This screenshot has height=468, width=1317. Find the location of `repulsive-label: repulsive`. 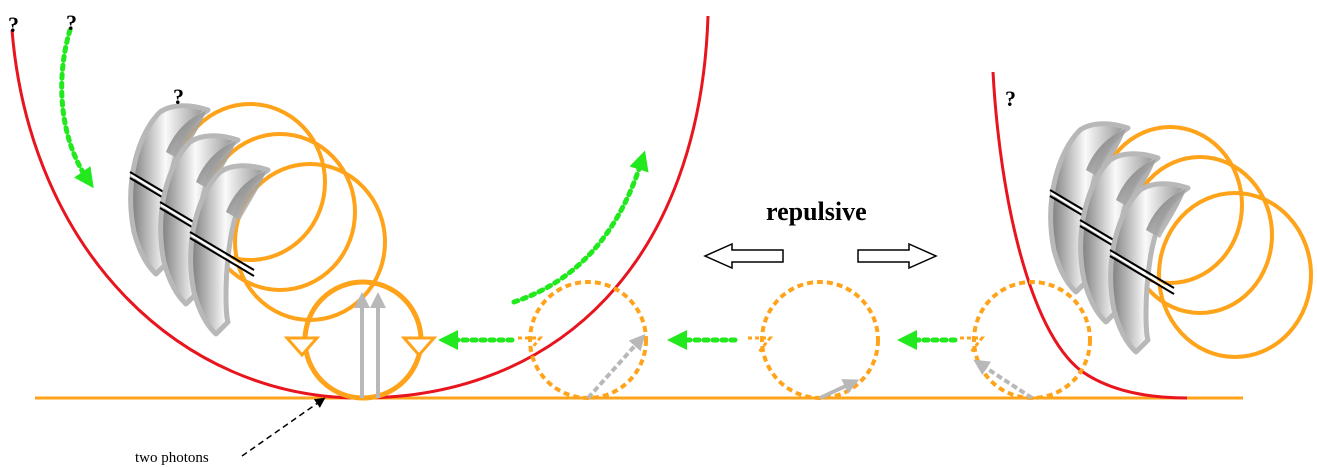

repulsive-label: repulsive is located at coordinates (816, 211).